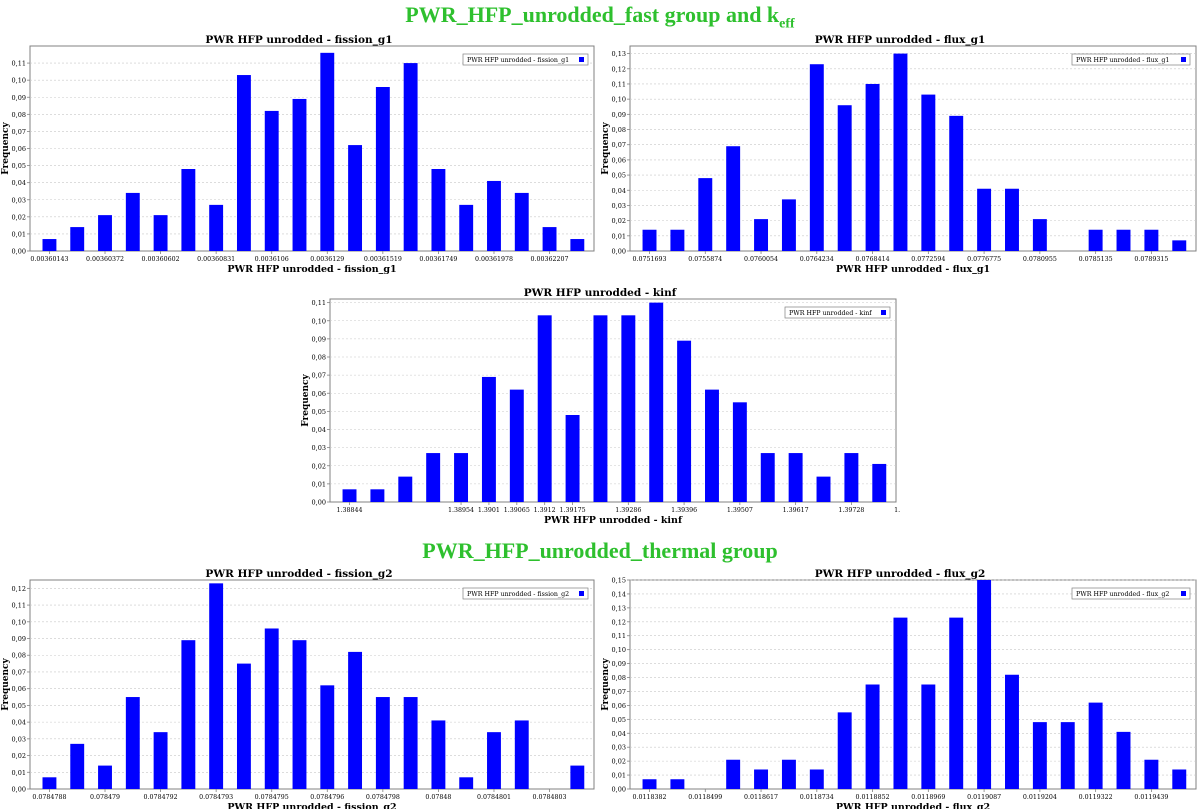 This screenshot has height=809, width=1200. What do you see at coordinates (619, 608) in the screenshot?
I see `chart-flux-g2-ytick-label: 0,13` at bounding box center [619, 608].